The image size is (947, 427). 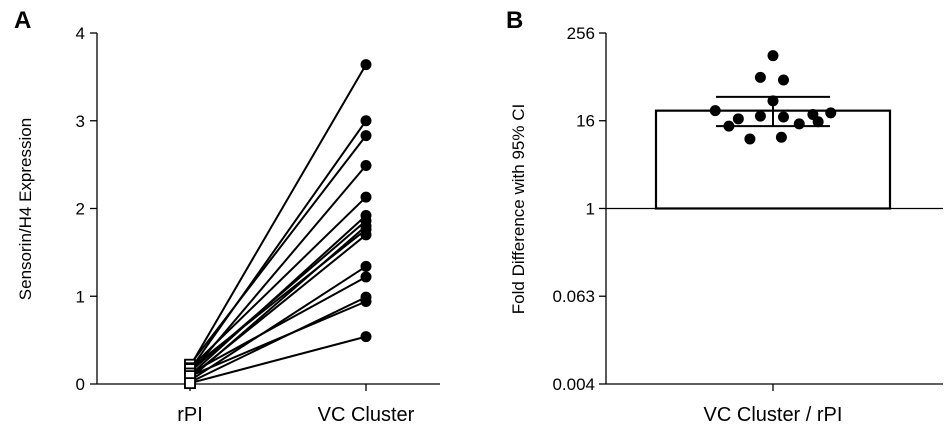 What do you see at coordinates (296, 405) in the screenshot?
I see `panel-a-x-ticks: rPI VC Cluster` at bounding box center [296, 405].